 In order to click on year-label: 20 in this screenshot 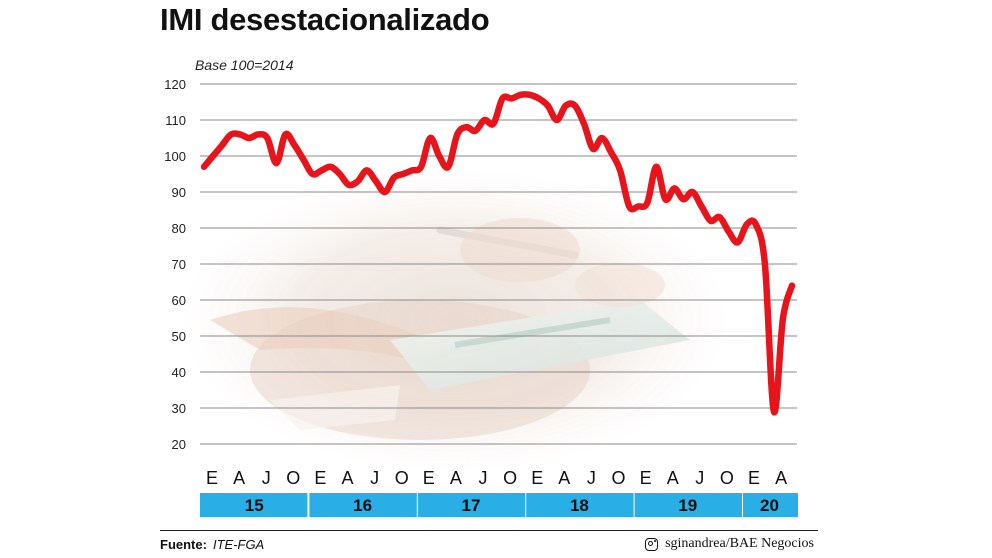, I will do `click(769, 505)`.